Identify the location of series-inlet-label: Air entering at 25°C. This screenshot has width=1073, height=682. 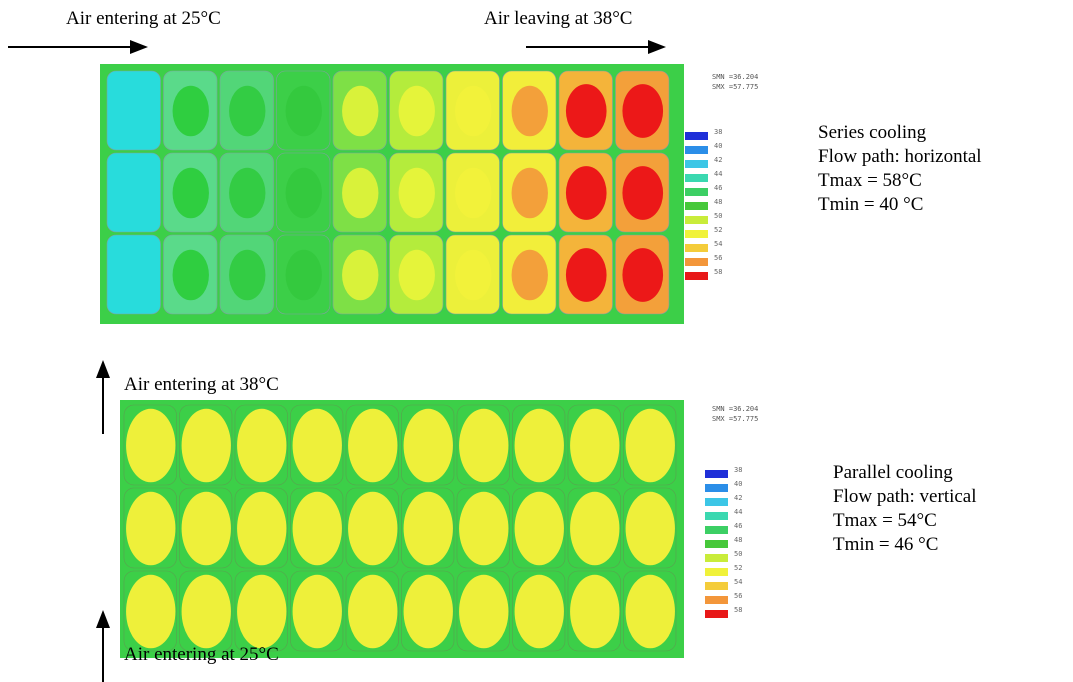
(143, 18).